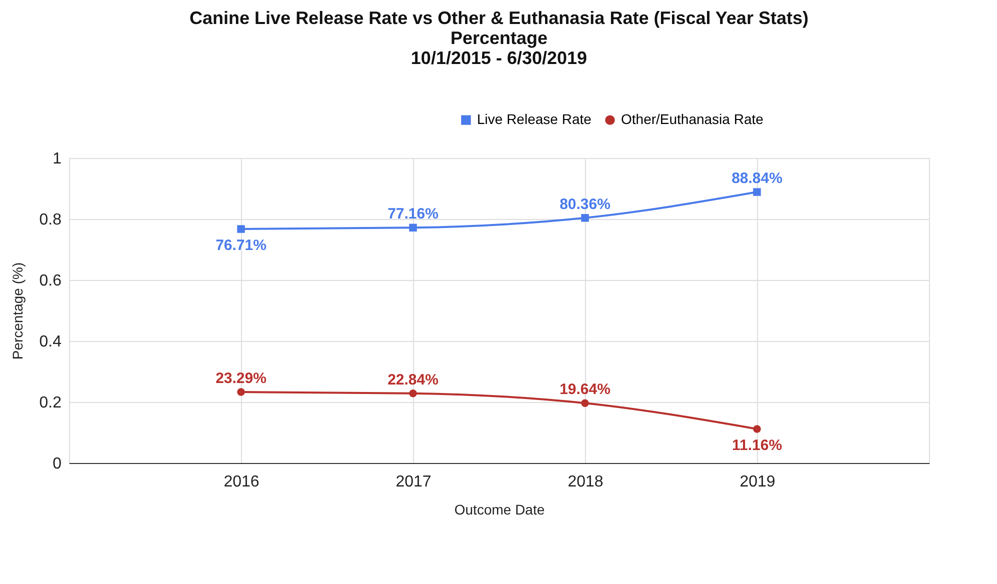 Image resolution: width=997 pixels, height=584 pixels. Describe the element at coordinates (50, 403) in the screenshot. I see `y-tick-label: 0.2` at that location.